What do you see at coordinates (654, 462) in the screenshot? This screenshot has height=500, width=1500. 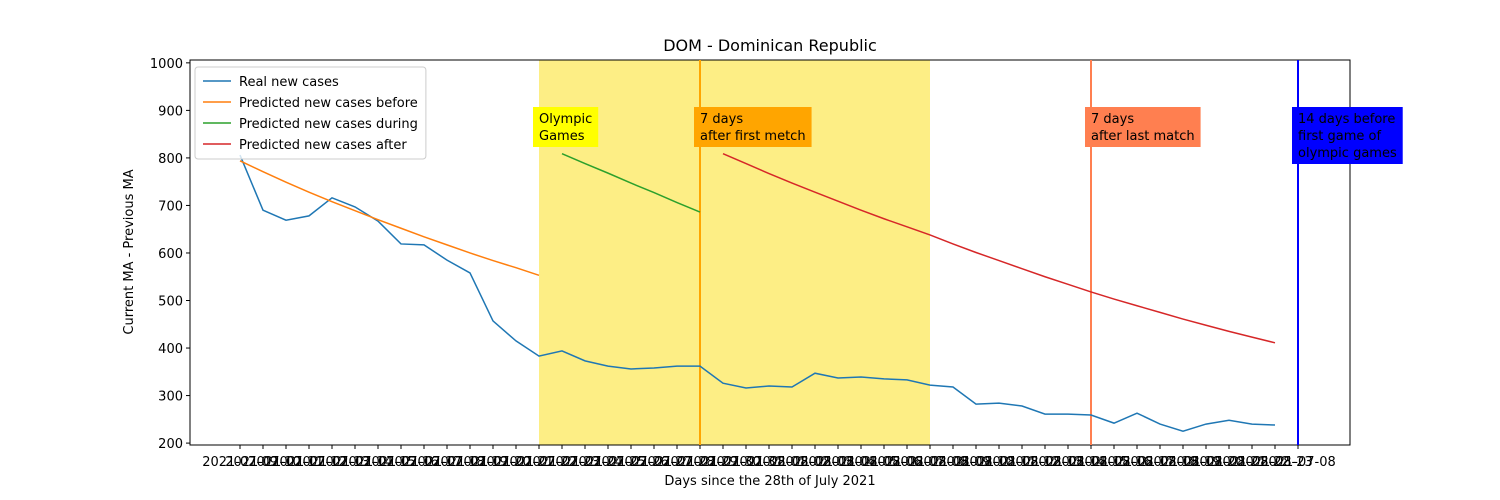 I see `x-tick-label: 2021-07-27` at bounding box center [654, 462].